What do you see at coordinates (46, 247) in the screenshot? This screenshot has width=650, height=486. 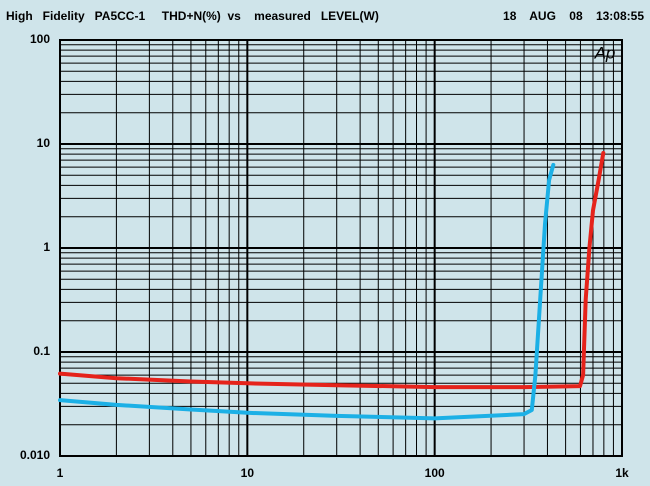 I see `y-tick-label: 1` at bounding box center [46, 247].